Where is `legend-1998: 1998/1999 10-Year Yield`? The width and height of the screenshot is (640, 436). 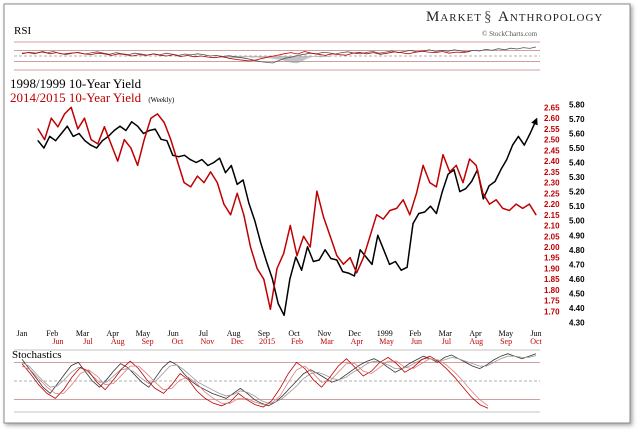
legend-1998: 1998/1999 10-Year Yield is located at coordinates (76, 83).